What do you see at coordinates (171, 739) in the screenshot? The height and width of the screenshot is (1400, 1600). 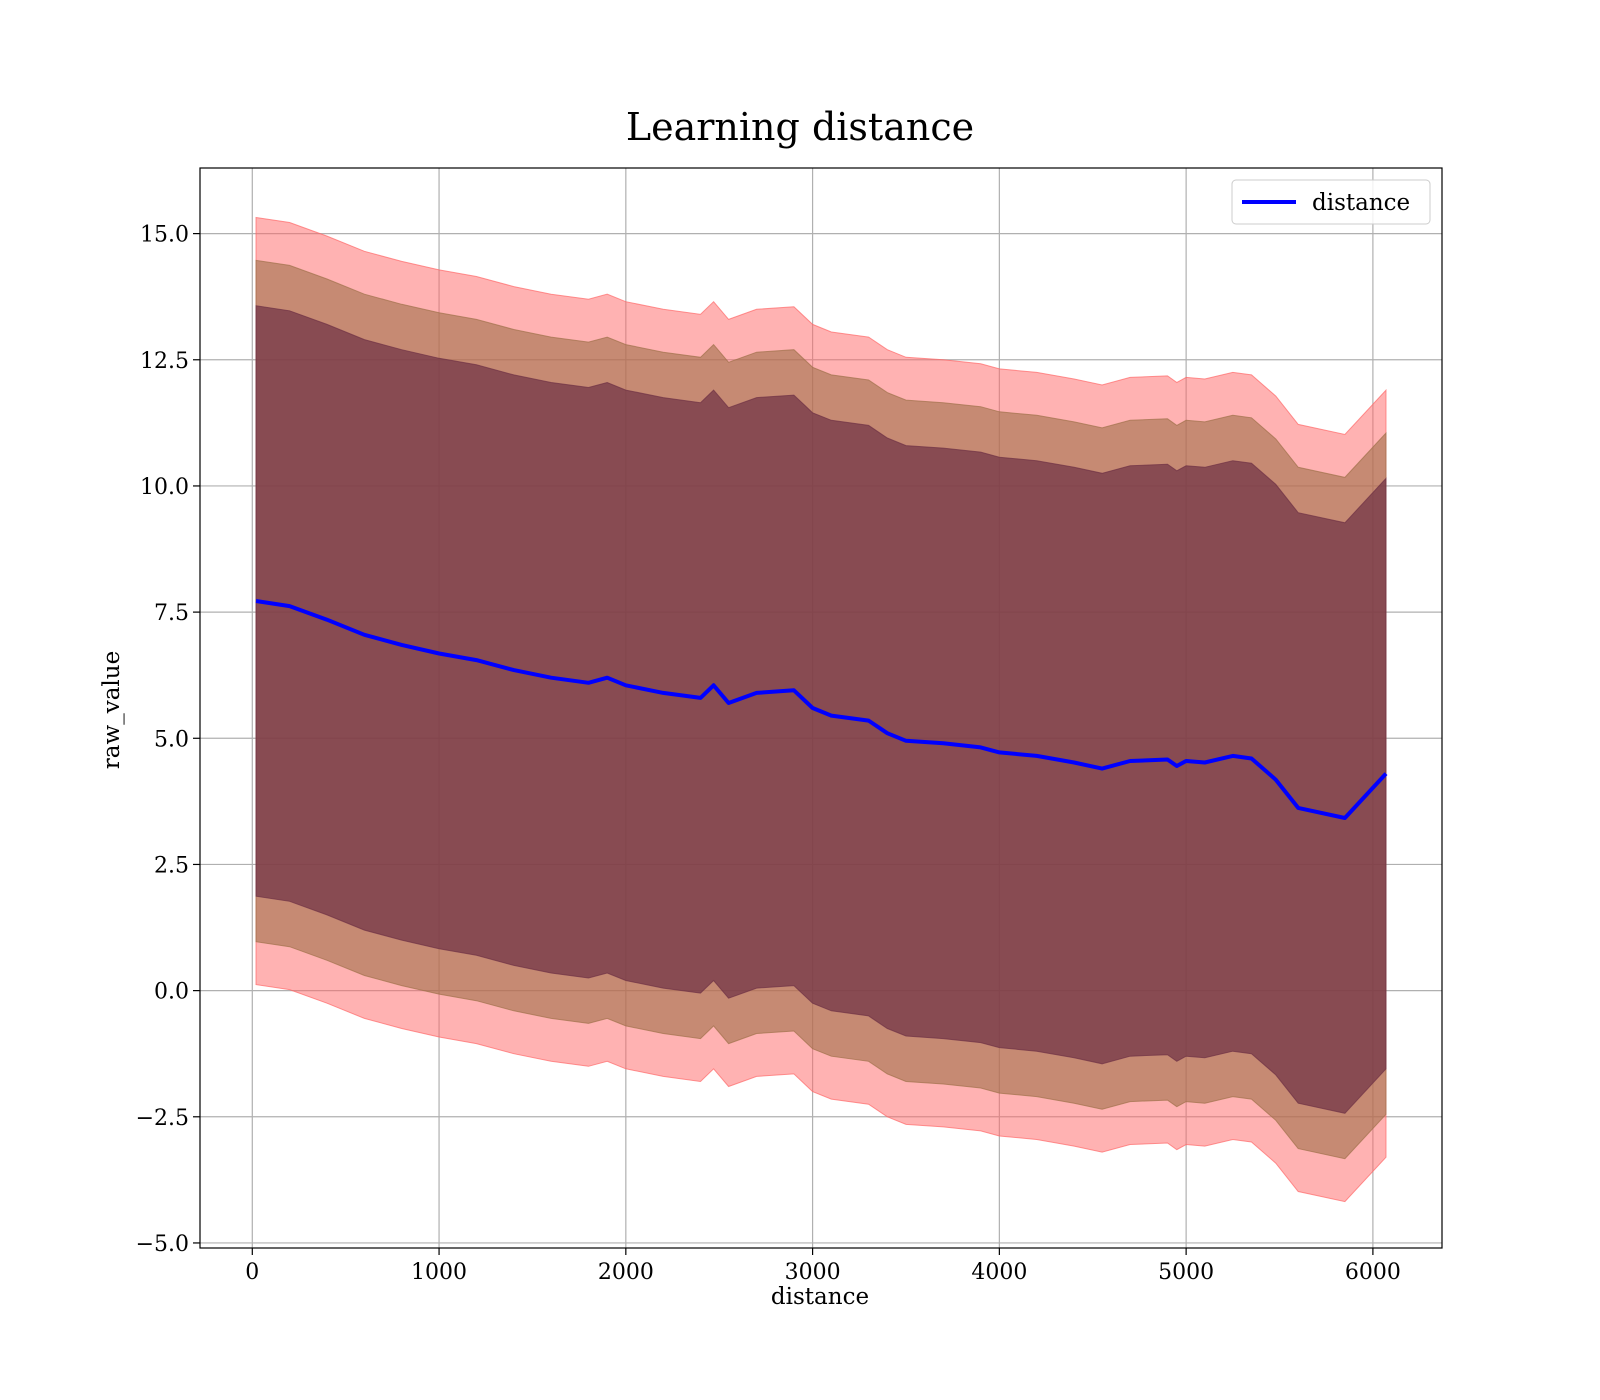 I see `y-tick-label: 5.0` at bounding box center [171, 739].